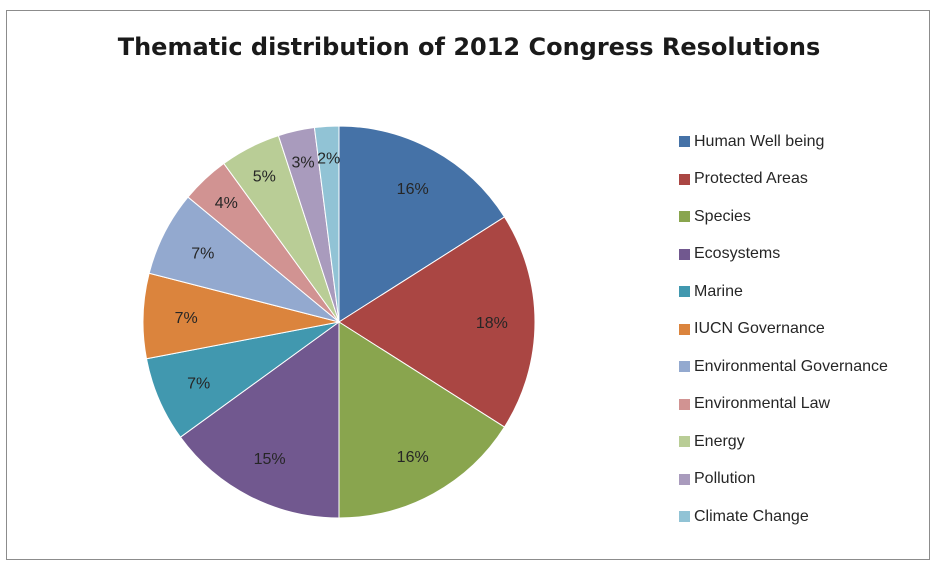 This screenshot has width=933, height=563. What do you see at coordinates (762, 404) in the screenshot?
I see `legend-label: Environmental Law` at bounding box center [762, 404].